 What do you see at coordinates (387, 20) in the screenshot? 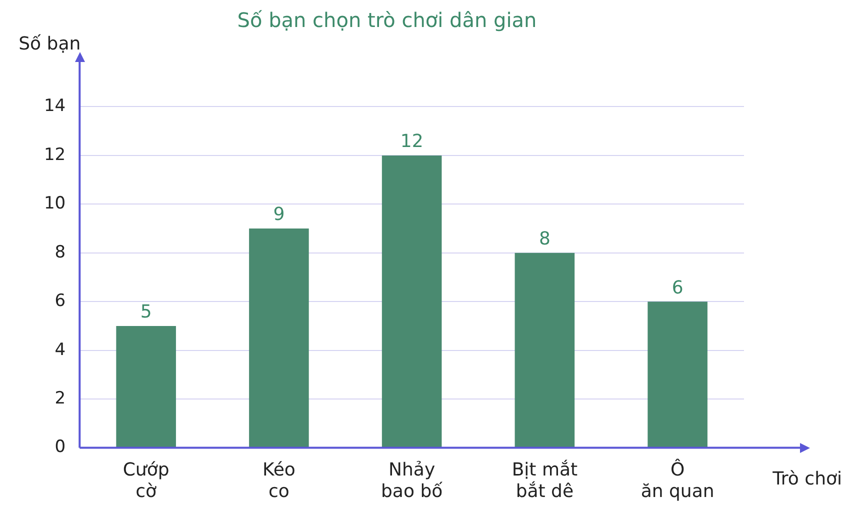
I see `chart-title: Số bạn chọn trò chơi dân gian` at bounding box center [387, 20].